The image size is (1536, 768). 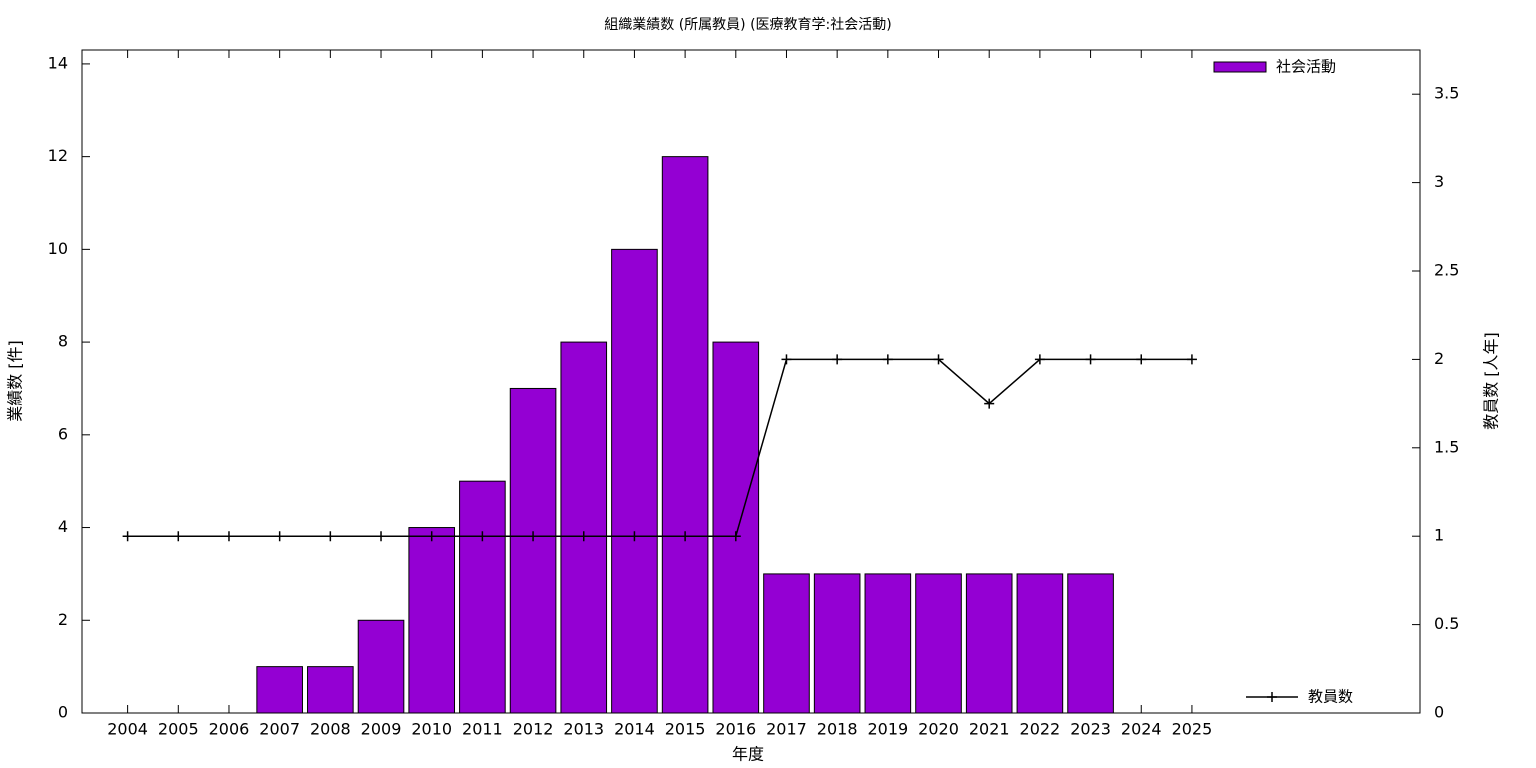 I want to click on y-tick-label: 2, so click(x=63, y=619).